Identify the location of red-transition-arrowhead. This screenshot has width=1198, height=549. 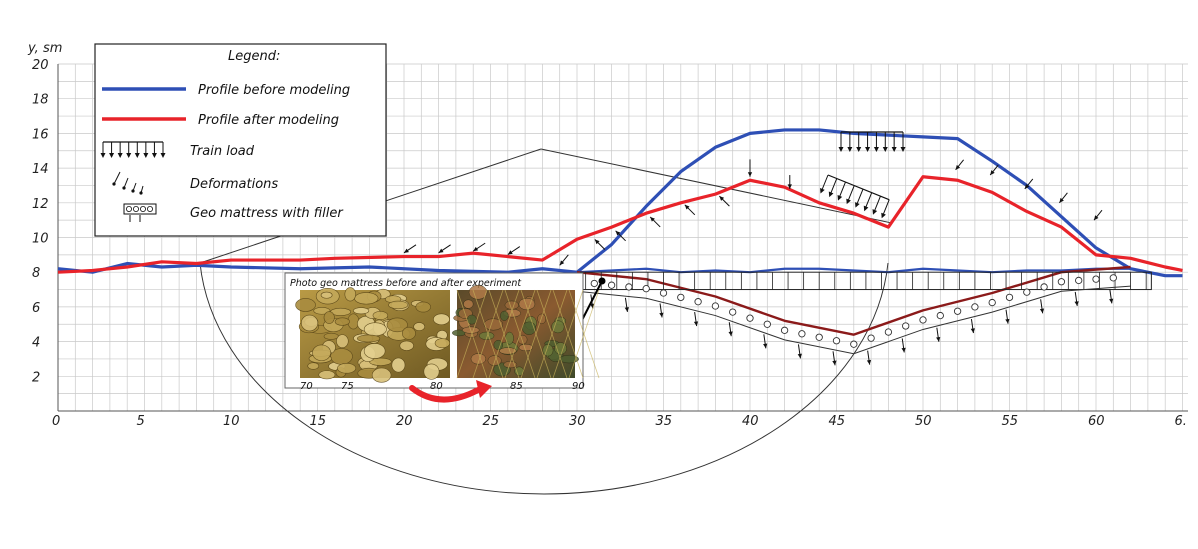
(484, 389).